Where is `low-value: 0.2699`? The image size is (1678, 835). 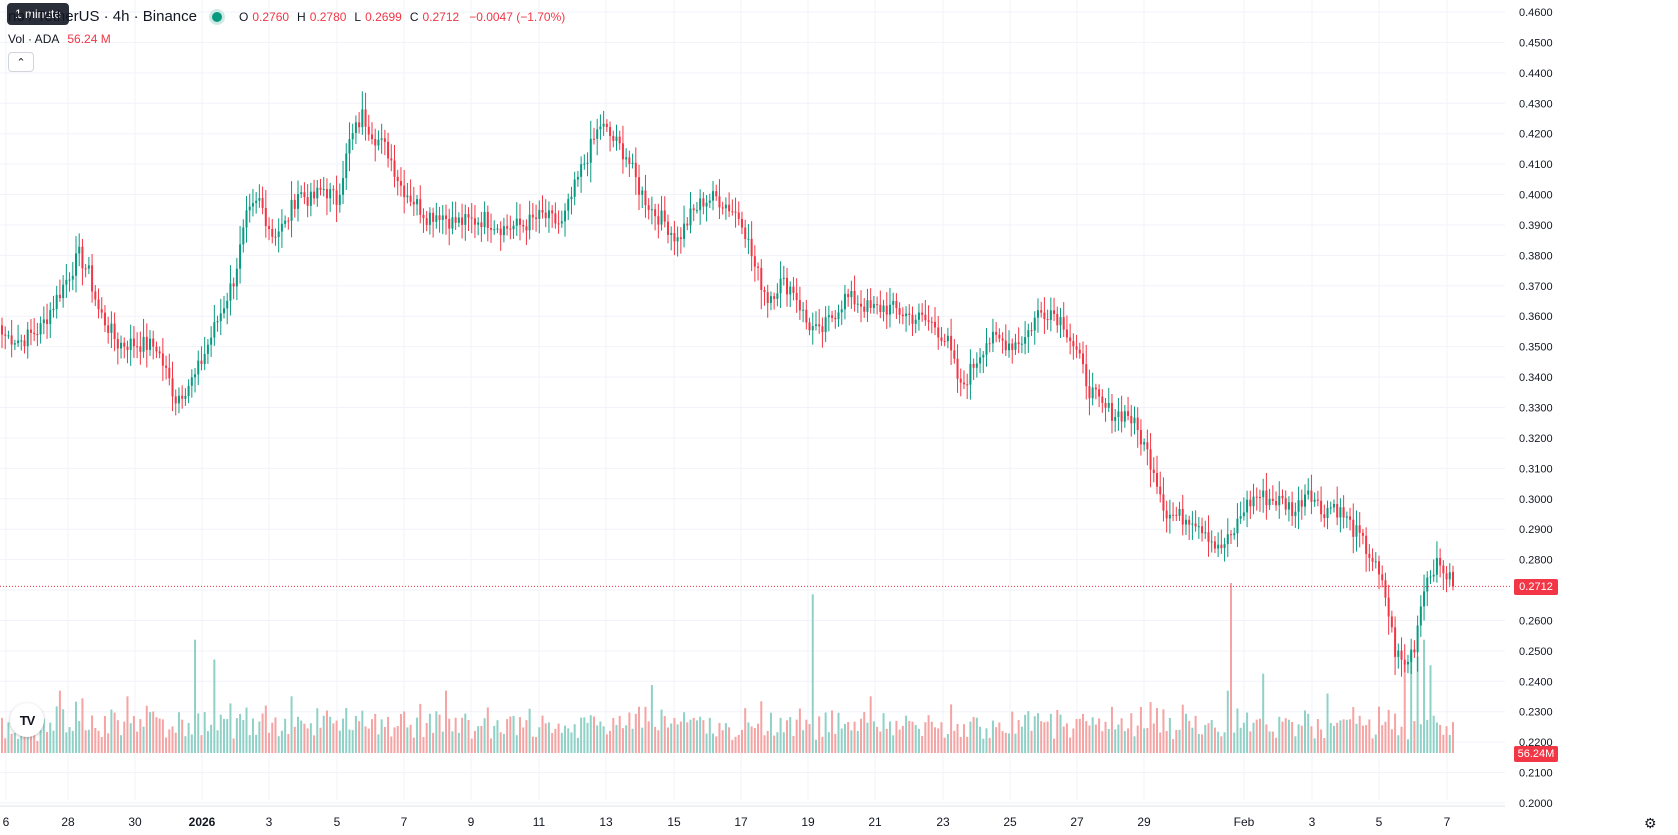
low-value: 0.2699 is located at coordinates (383, 16).